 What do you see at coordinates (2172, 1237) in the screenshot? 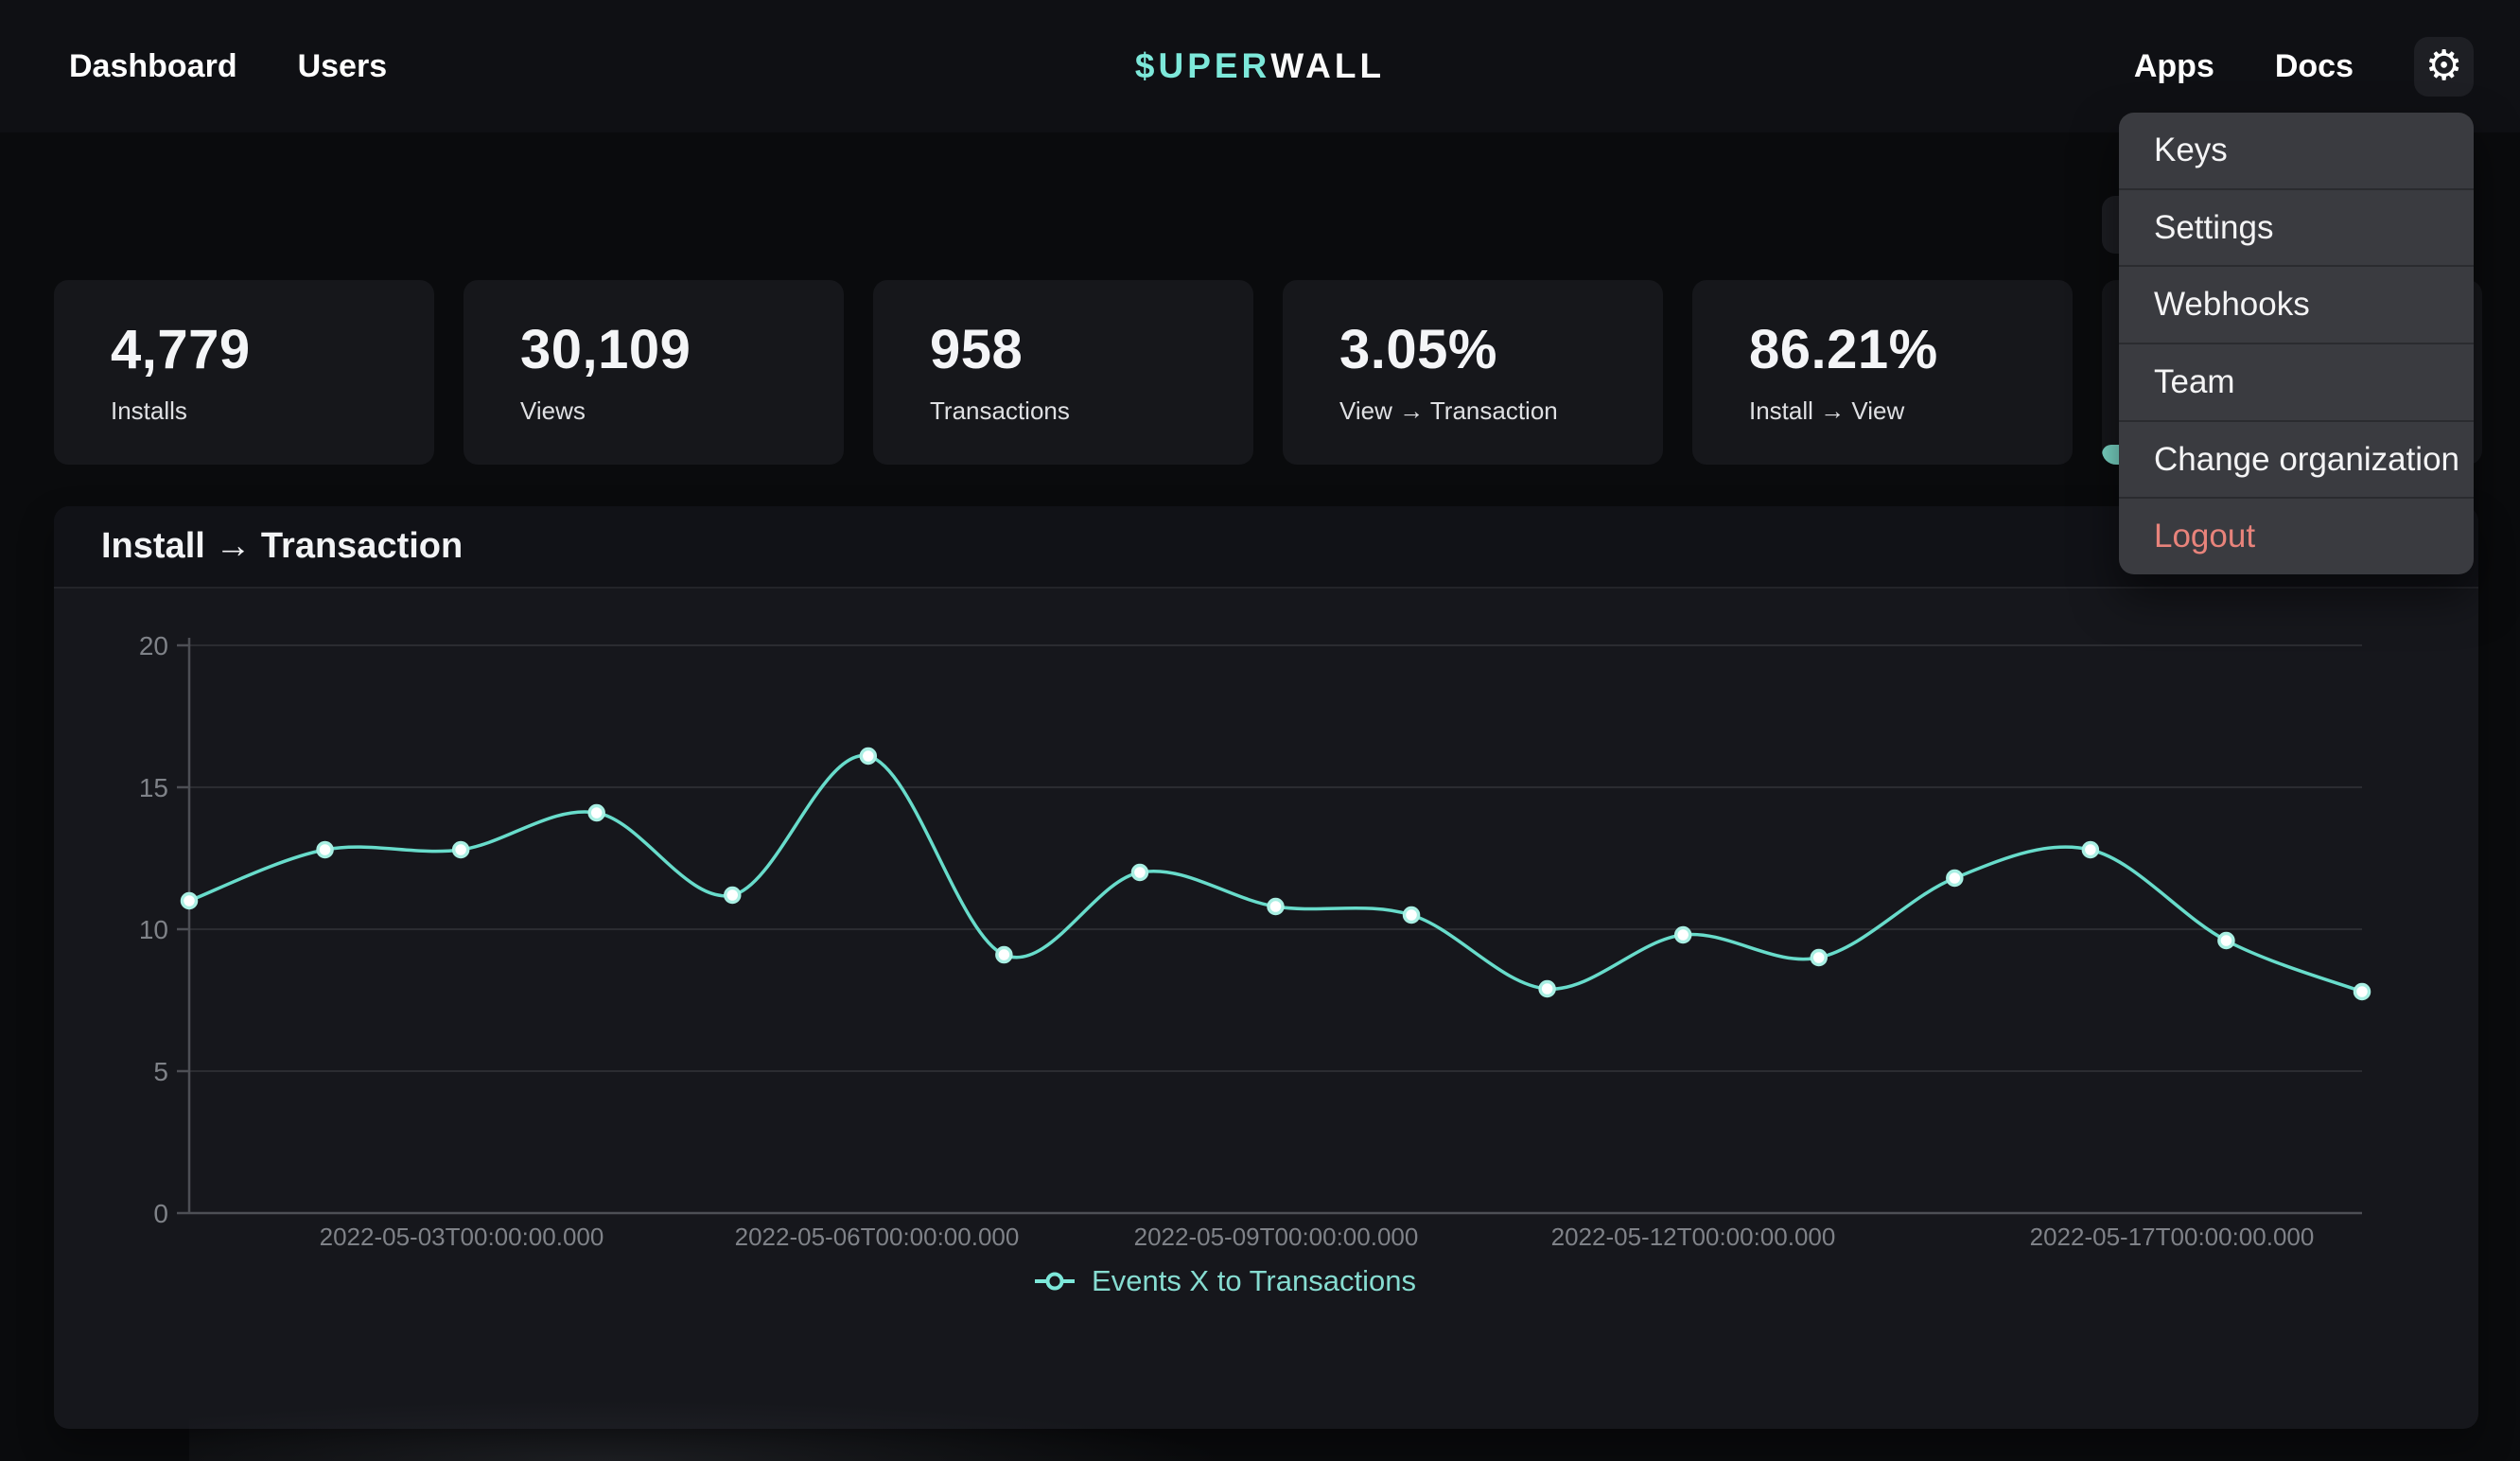
I see `svg-text: 2022-05-17T00:00:00.000` at bounding box center [2172, 1237].